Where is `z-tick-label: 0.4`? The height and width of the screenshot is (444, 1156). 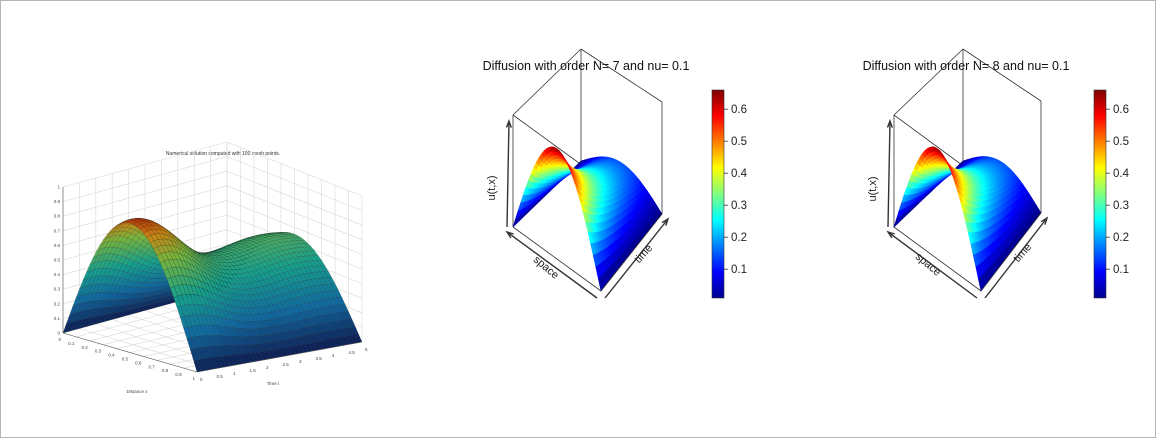
z-tick-label: 0.4 is located at coordinates (57, 274).